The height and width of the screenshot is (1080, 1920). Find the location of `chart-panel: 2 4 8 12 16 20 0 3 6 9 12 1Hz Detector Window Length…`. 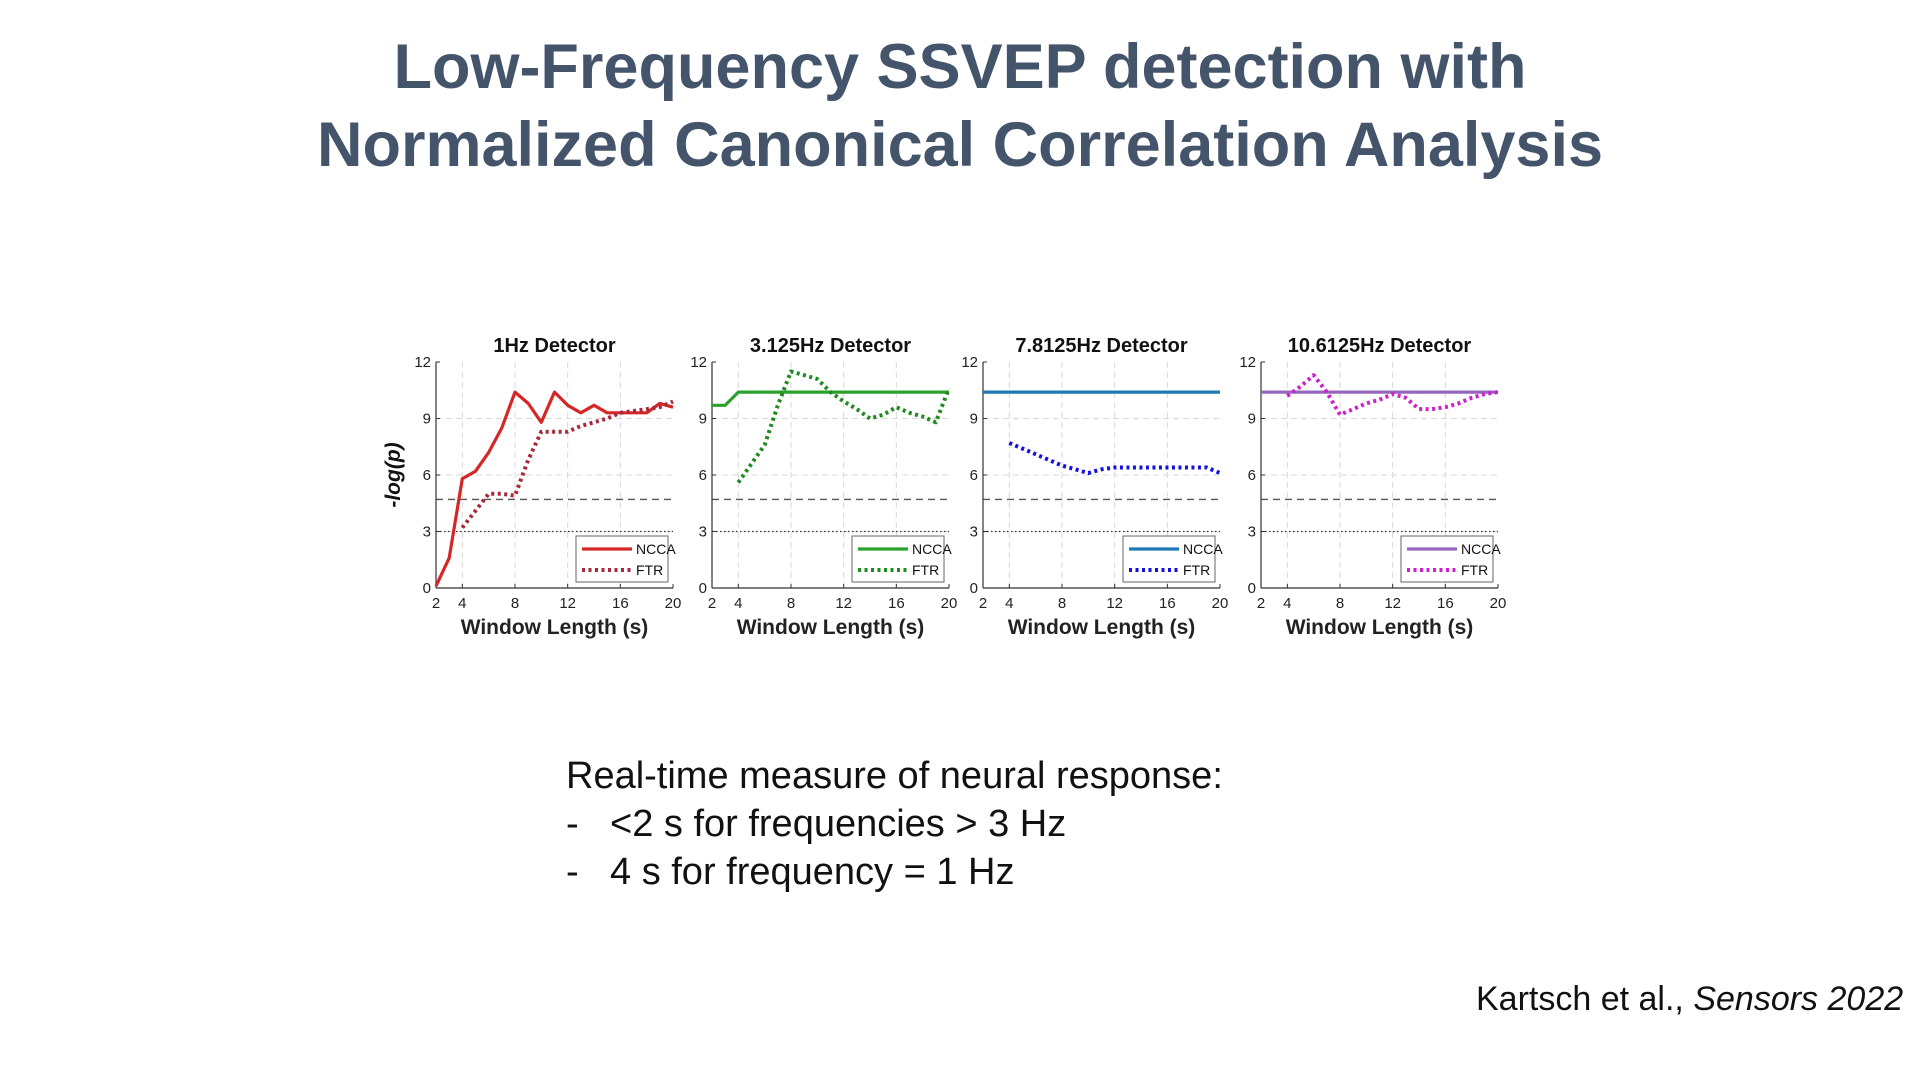

chart-panel: 2 4 8 12 16 20 0 3 6 9 12 1Hz Detector Window Length… is located at coordinates (531, 487).